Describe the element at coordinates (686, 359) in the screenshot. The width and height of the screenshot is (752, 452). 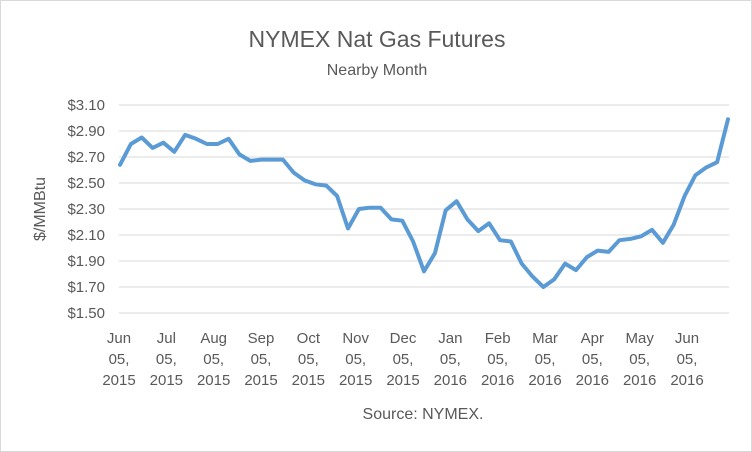
I see `x-tick-label: Jun 05, 2016` at that location.